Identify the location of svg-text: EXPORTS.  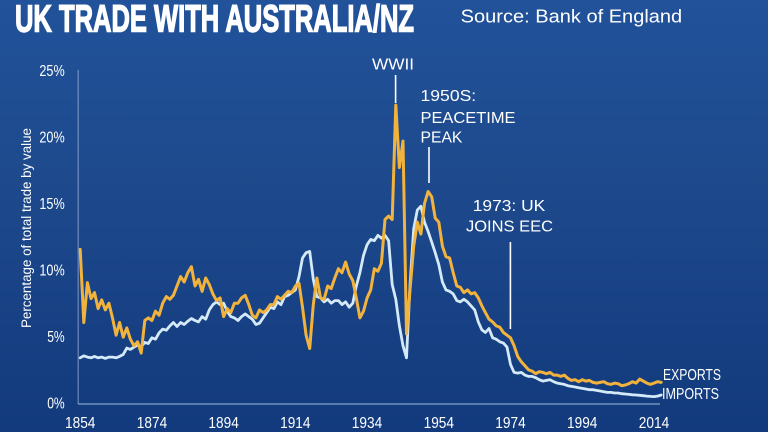
(692, 375).